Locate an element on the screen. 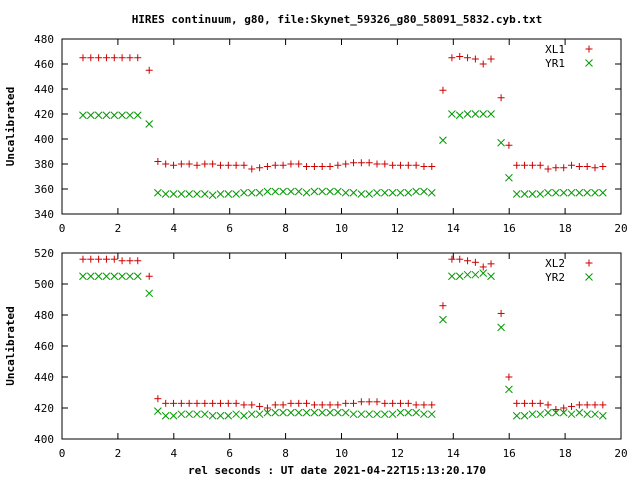 The image size is (640, 480). top-legend-marker-yr1 is located at coordinates (589, 63).